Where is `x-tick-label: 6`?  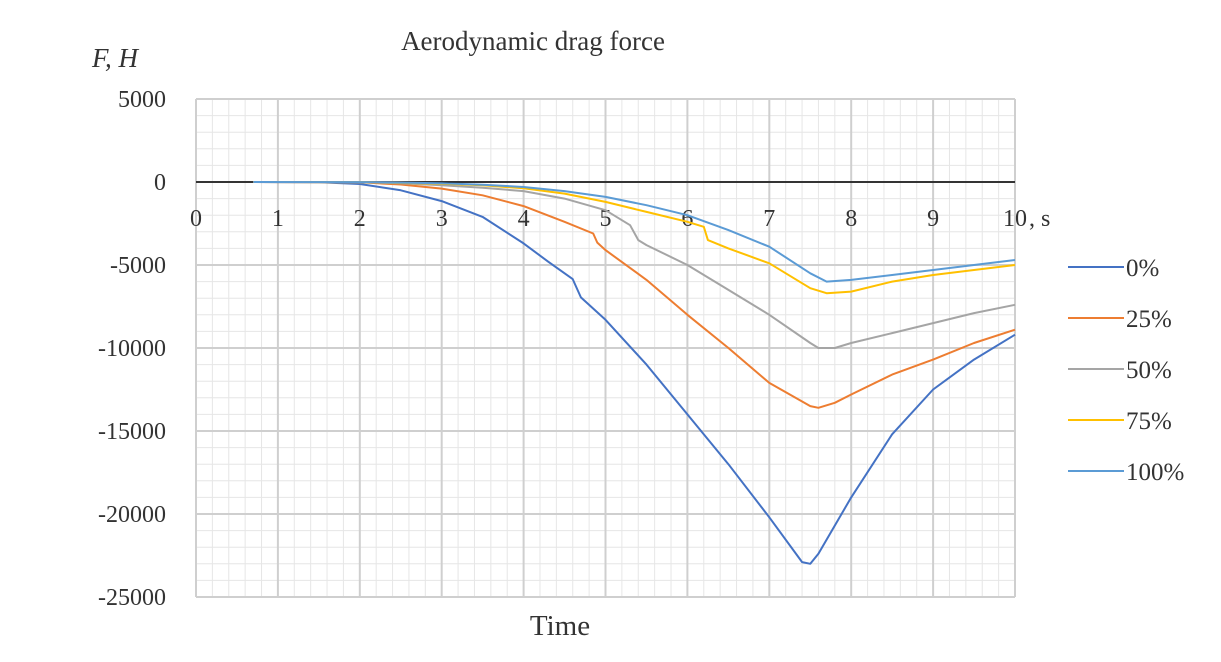 x-tick-label: 6 is located at coordinates (687, 219).